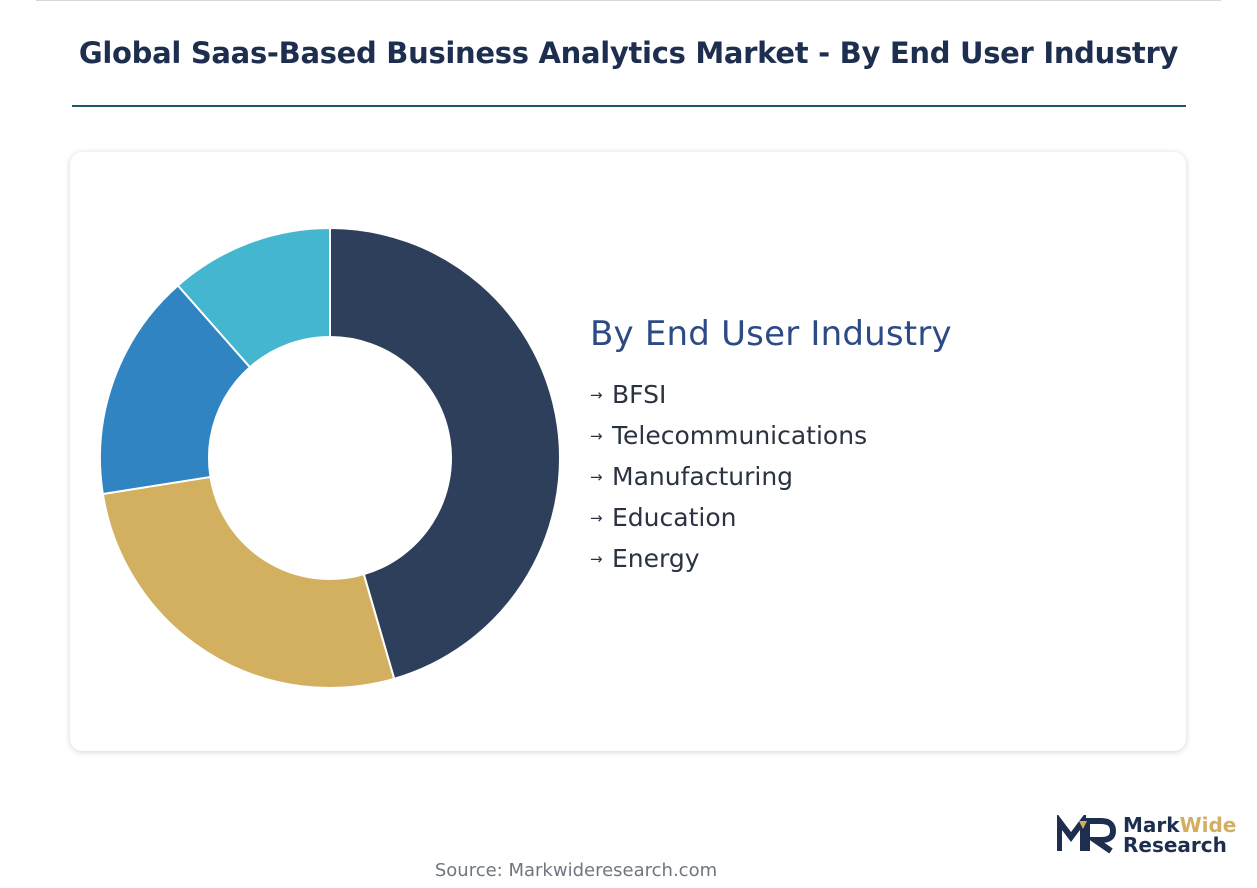 The width and height of the screenshot is (1257, 888). Describe the element at coordinates (703, 476) in the screenshot. I see `legend-item-label: Manufacturing` at that location.